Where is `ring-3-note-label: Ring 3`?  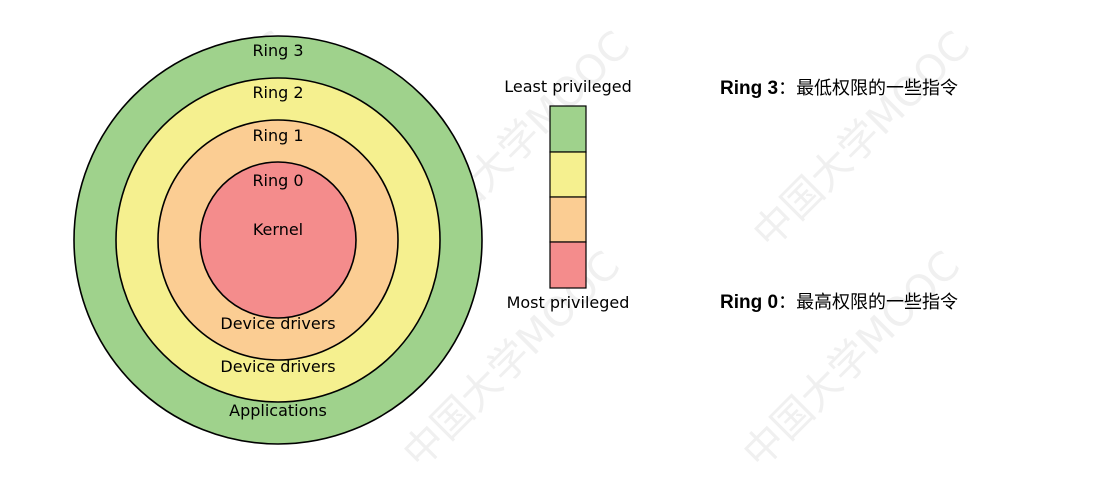 ring-3-note-label: Ring 3 is located at coordinates (749, 88).